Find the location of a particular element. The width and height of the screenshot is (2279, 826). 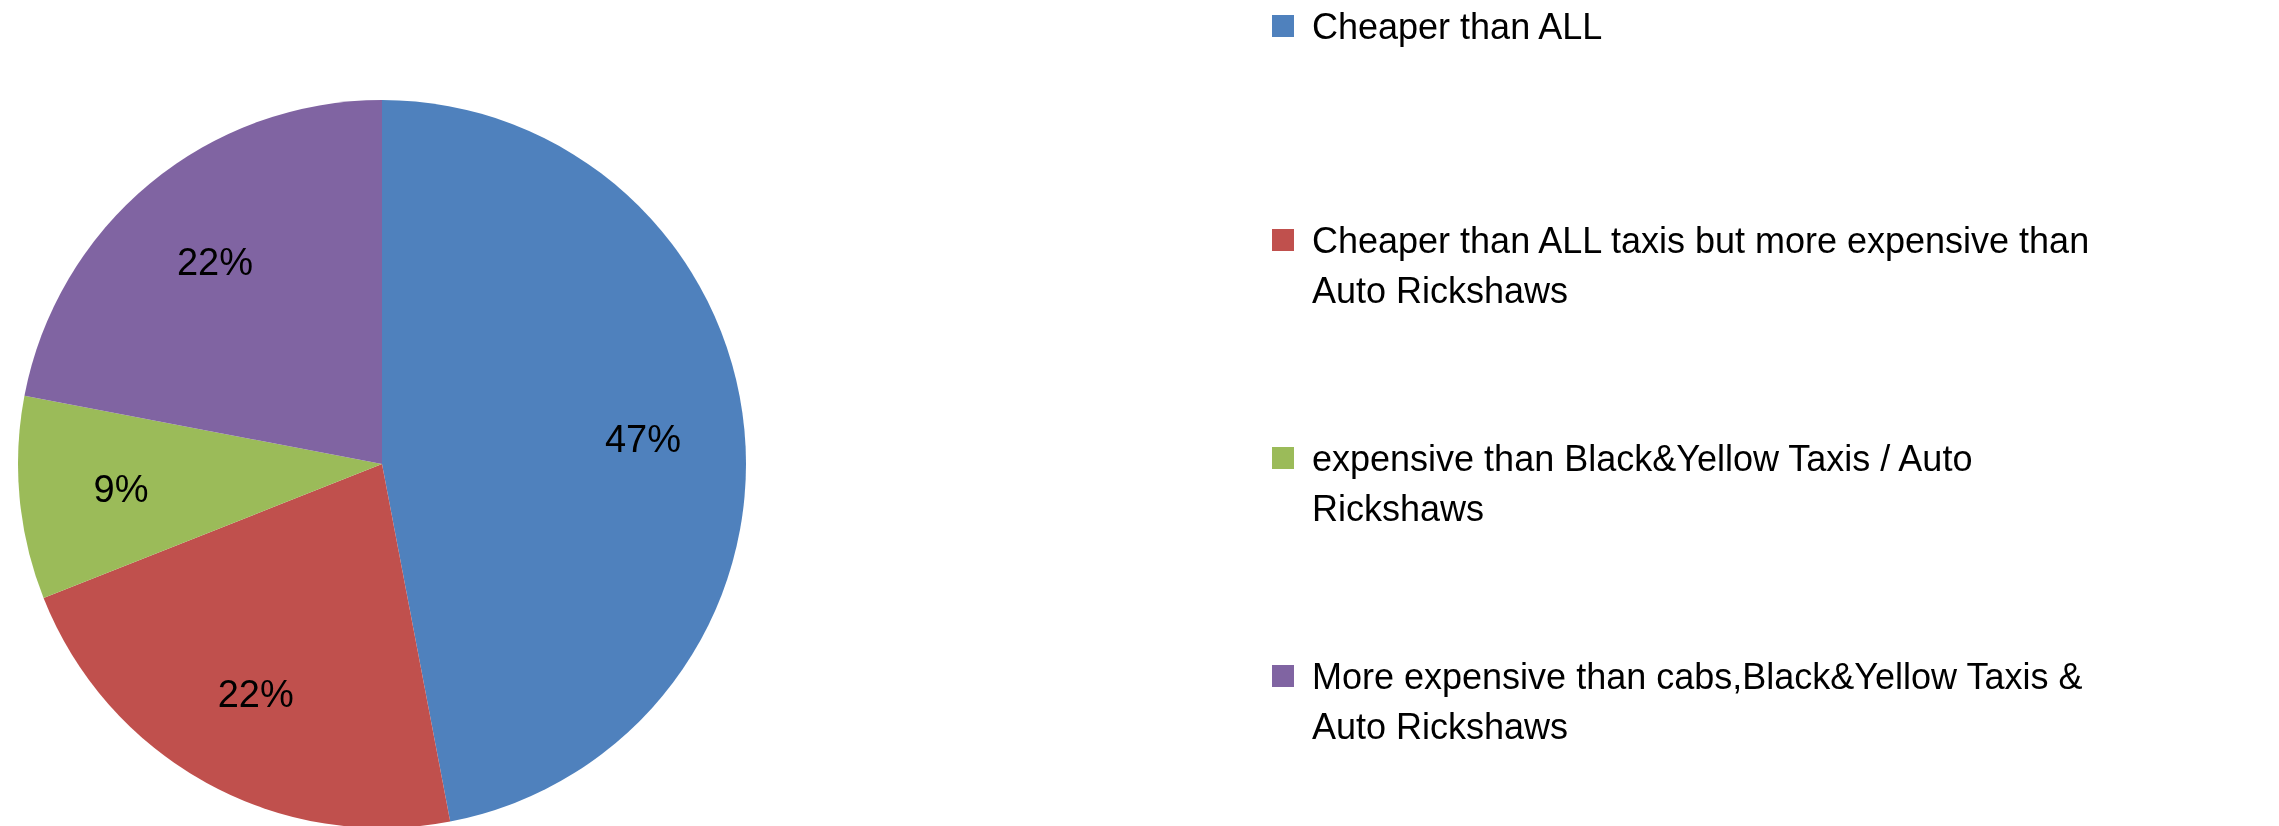

data-label: 9% is located at coordinates (121, 488).